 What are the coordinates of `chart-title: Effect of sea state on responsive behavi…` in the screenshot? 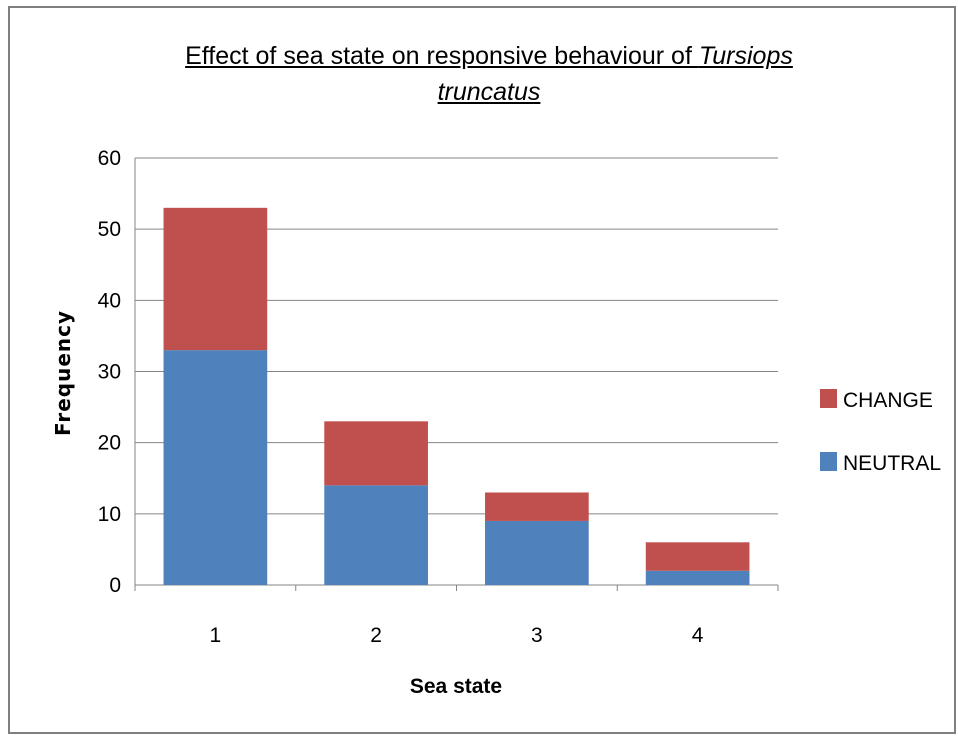 It's located at (479, 74).